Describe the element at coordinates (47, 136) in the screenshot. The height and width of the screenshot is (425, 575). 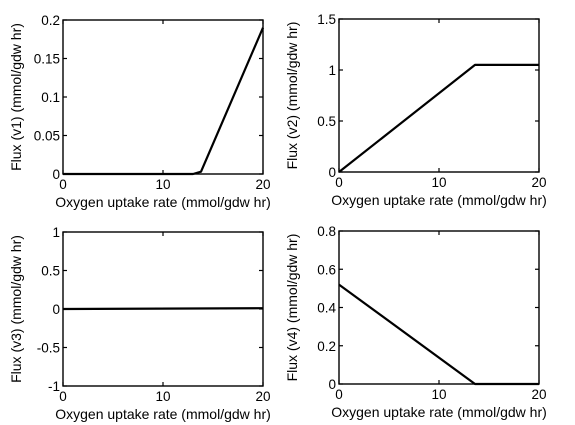
I see `y-tick-label: 0.05` at that location.